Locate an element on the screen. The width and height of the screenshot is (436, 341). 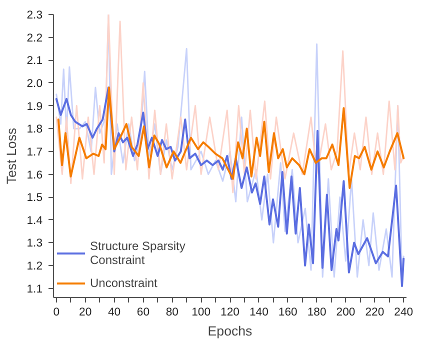
x-tick-label: 240 is located at coordinates (404, 312).